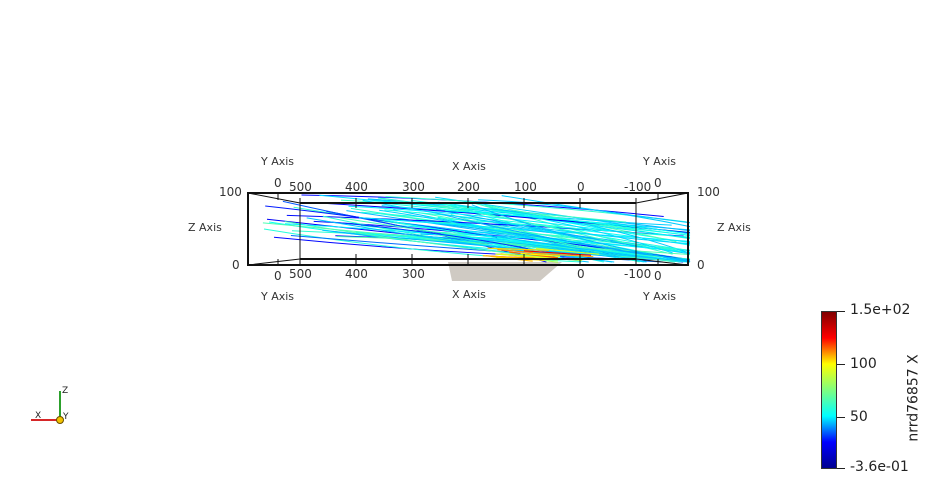  I want to click on y-axis-title-top-right: Y Axis, so click(660, 161).